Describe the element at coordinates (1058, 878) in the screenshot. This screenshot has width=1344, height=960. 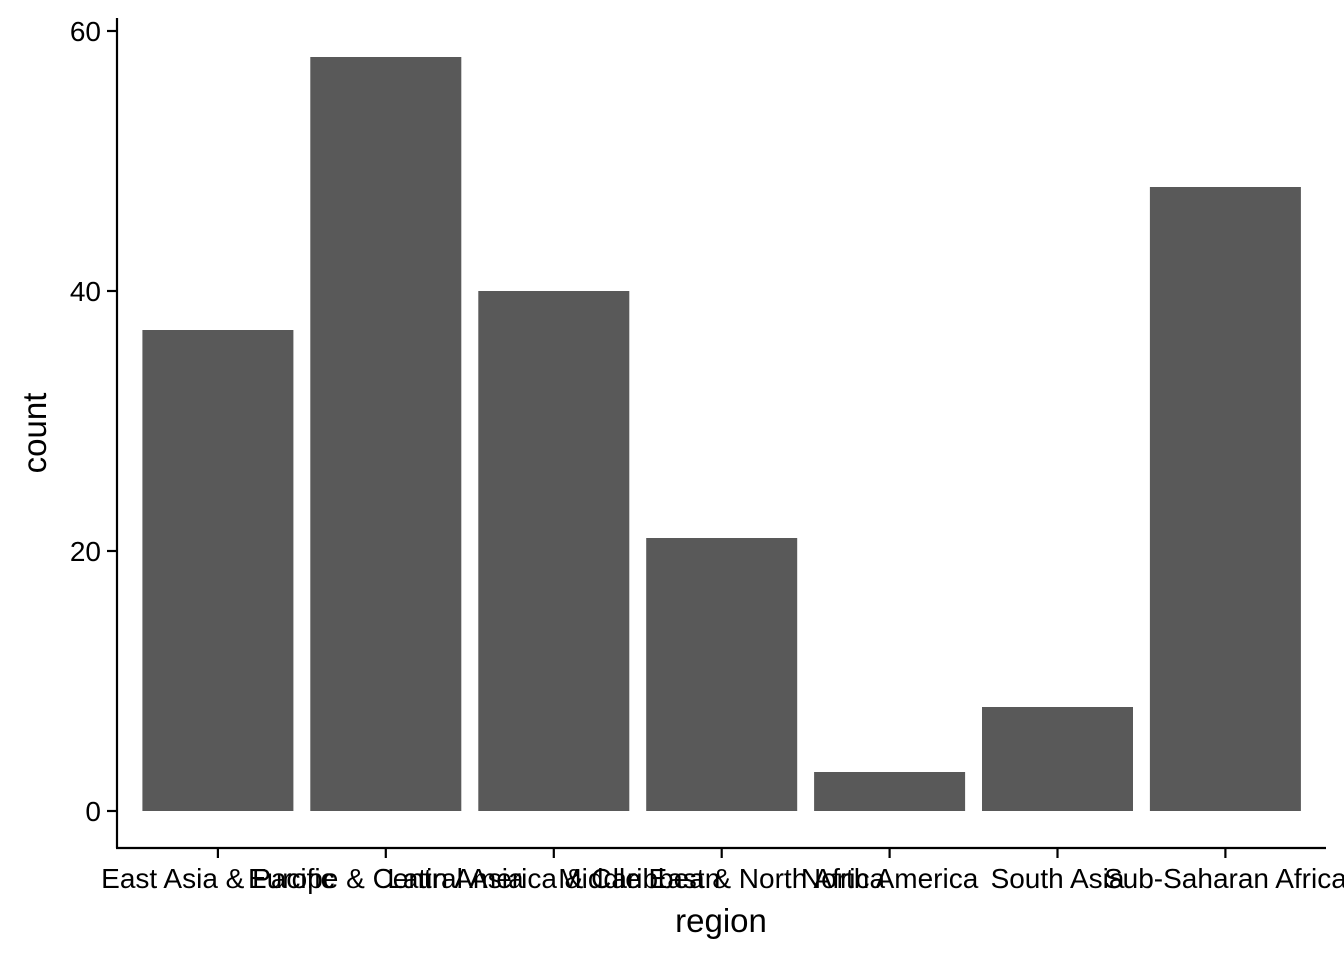
I see `x-tick-label: South Asia` at that location.